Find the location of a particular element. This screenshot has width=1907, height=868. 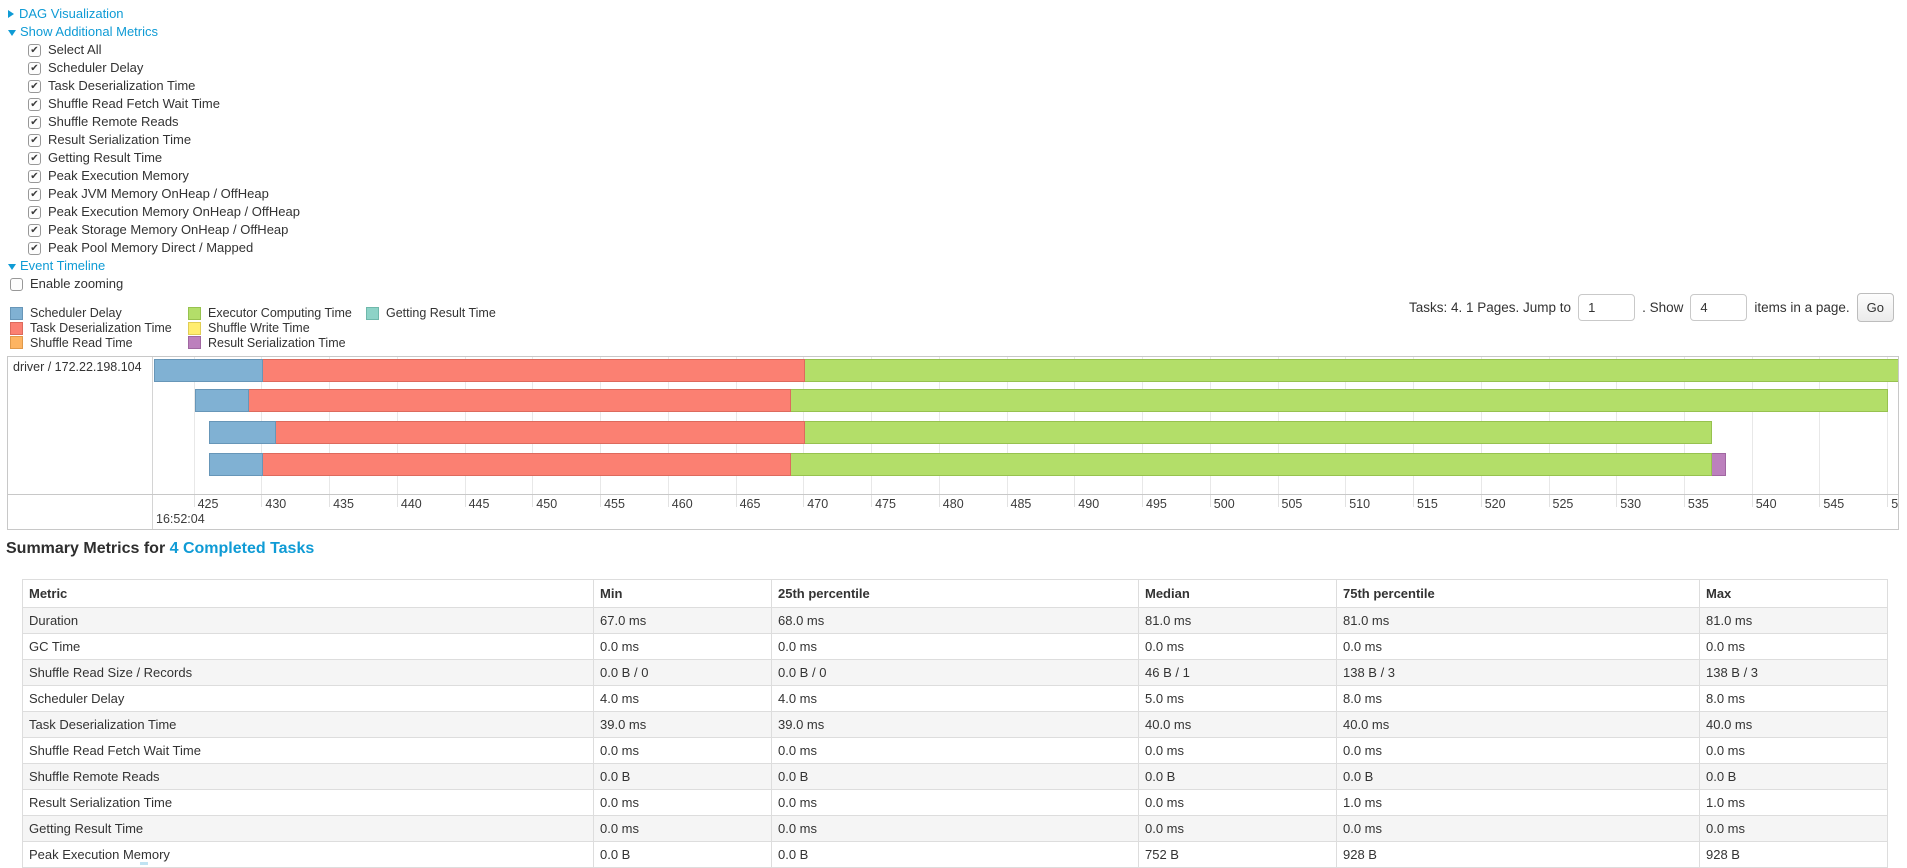

legend-label: Shuffle Write Time is located at coordinates (259, 328).